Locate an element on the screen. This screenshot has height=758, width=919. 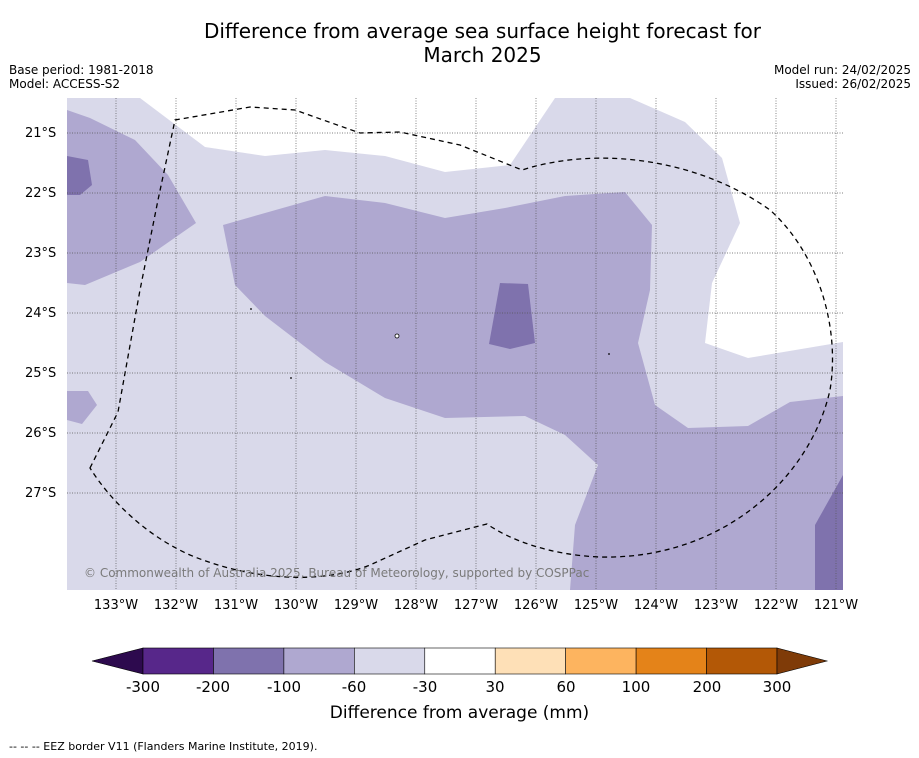
lat-label: 27°S is located at coordinates (41, 493).